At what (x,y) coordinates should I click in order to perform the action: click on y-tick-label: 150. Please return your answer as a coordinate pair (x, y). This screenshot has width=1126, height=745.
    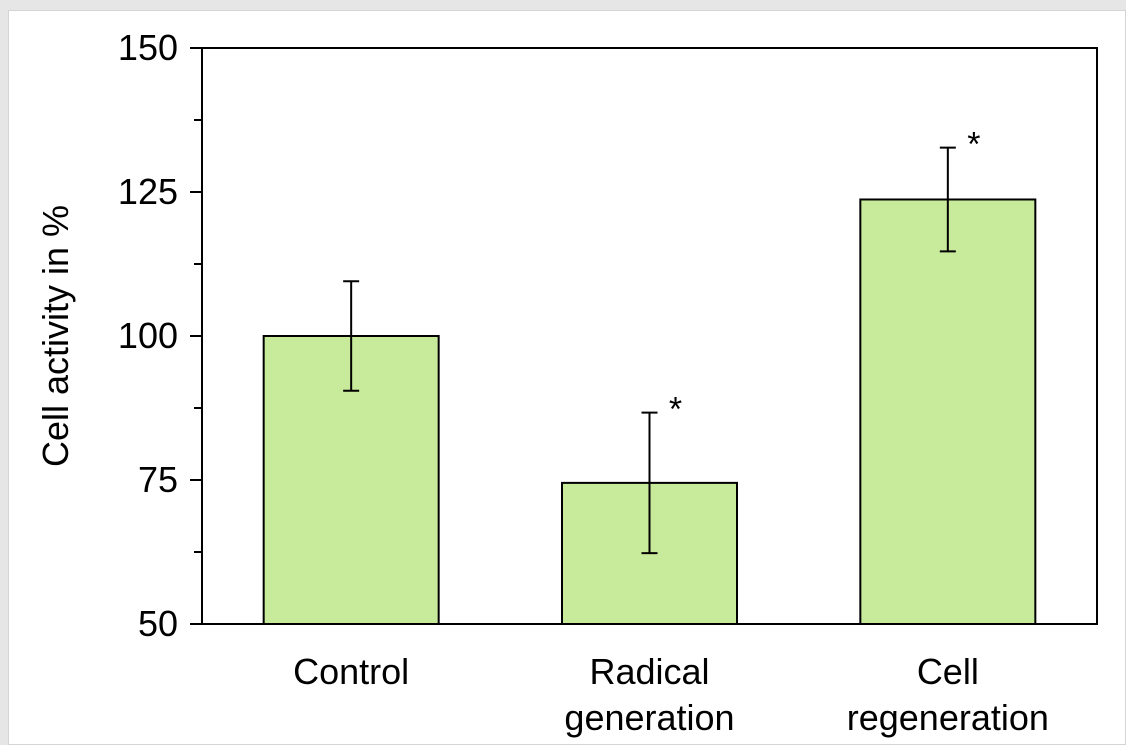
    Looking at the image, I should click on (148, 47).